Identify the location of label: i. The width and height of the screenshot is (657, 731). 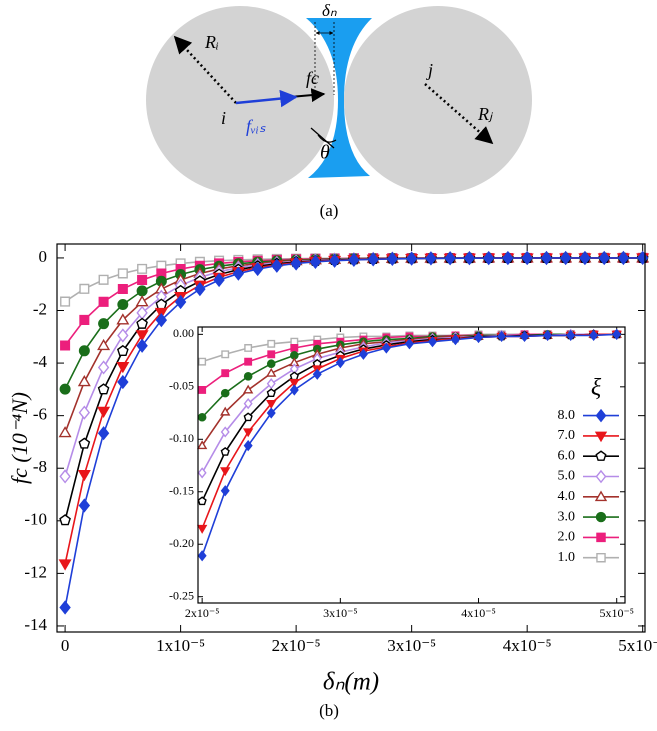
(223, 118).